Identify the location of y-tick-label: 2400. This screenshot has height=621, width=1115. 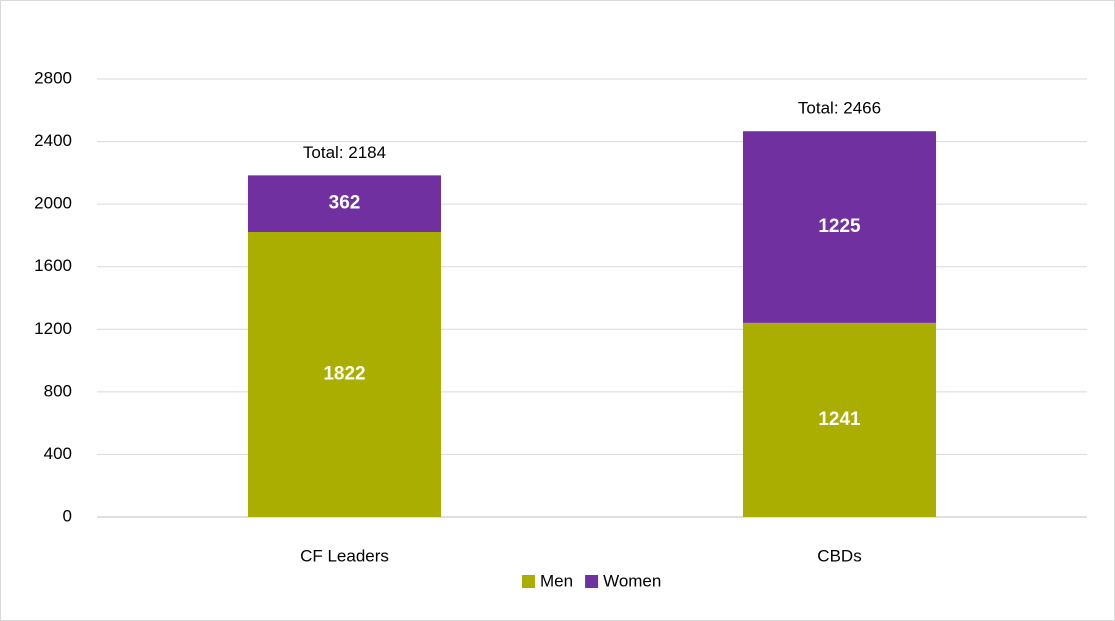
(53, 140).